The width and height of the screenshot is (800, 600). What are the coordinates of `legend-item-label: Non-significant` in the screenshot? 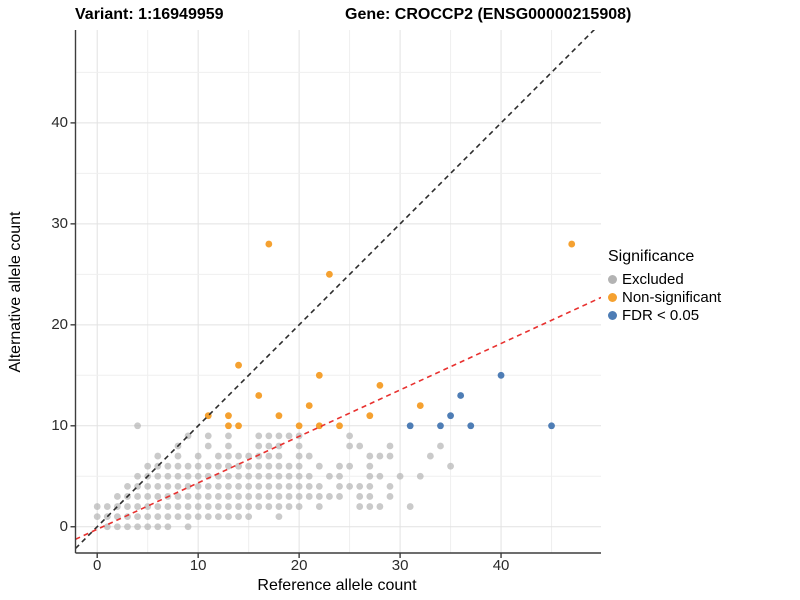 It's located at (672, 297).